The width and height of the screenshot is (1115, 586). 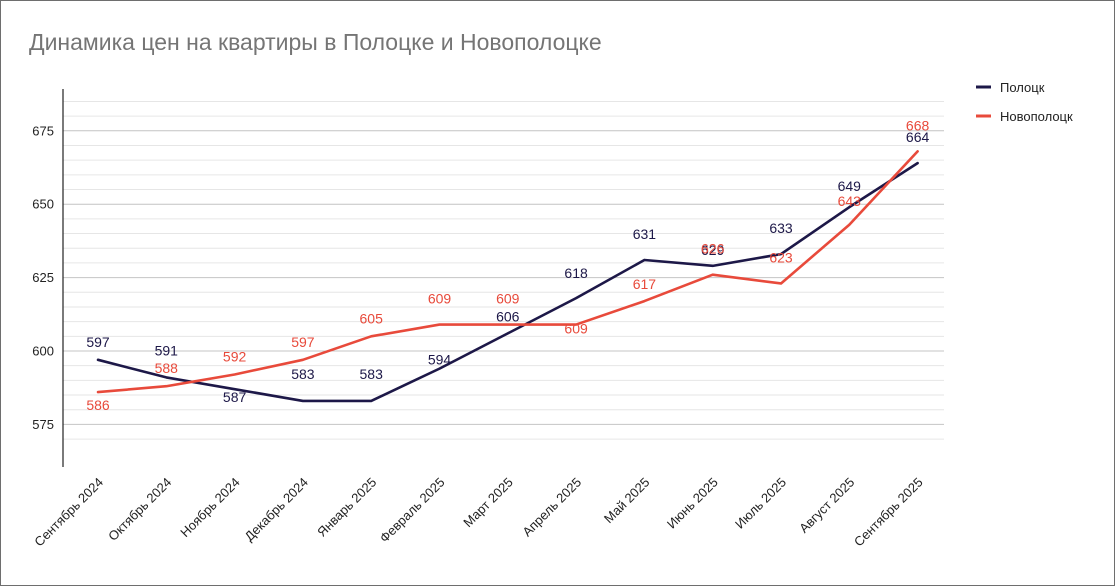 I want to click on x-tick-label: Октябрь 2024, so click(x=139, y=509).